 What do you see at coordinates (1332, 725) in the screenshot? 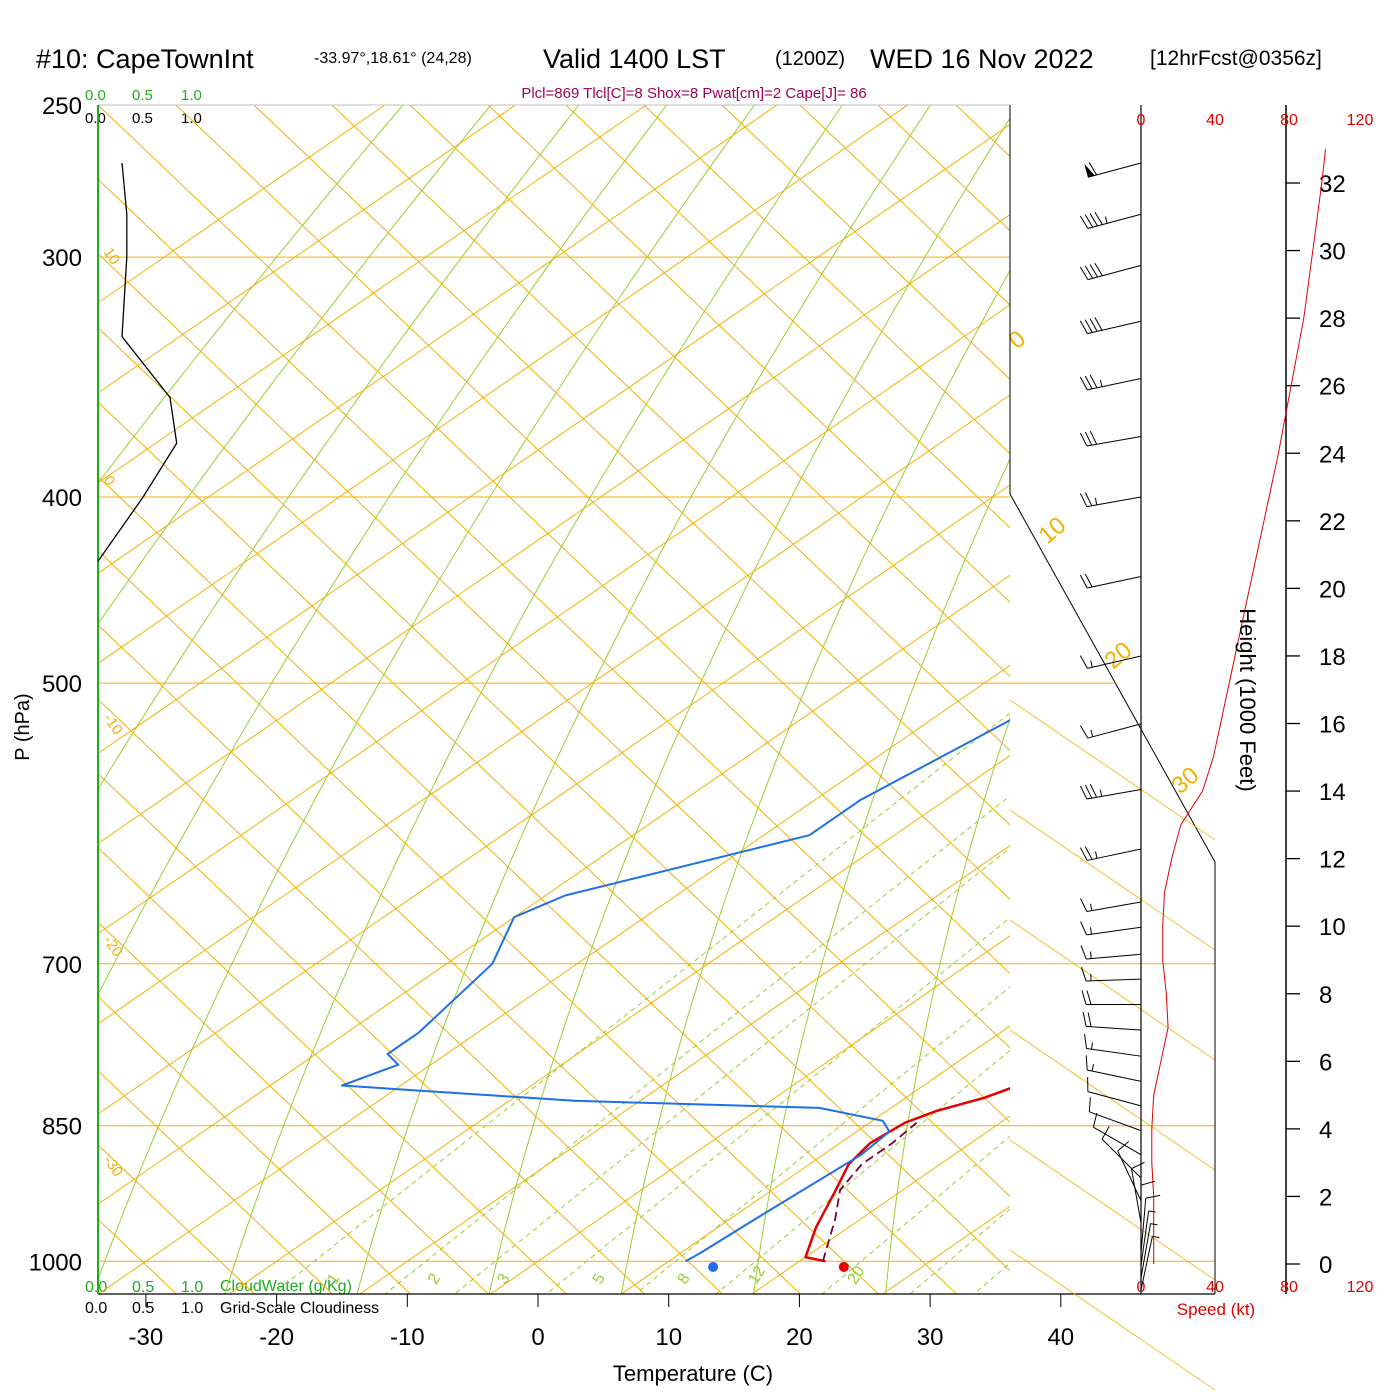
I see `height-tick-label: 16` at bounding box center [1332, 725].